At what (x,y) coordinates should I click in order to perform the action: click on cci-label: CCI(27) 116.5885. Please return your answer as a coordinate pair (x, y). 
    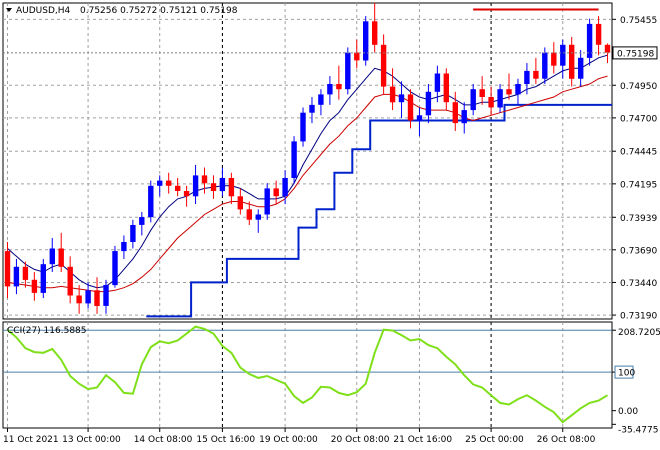
    Looking at the image, I should click on (47, 331).